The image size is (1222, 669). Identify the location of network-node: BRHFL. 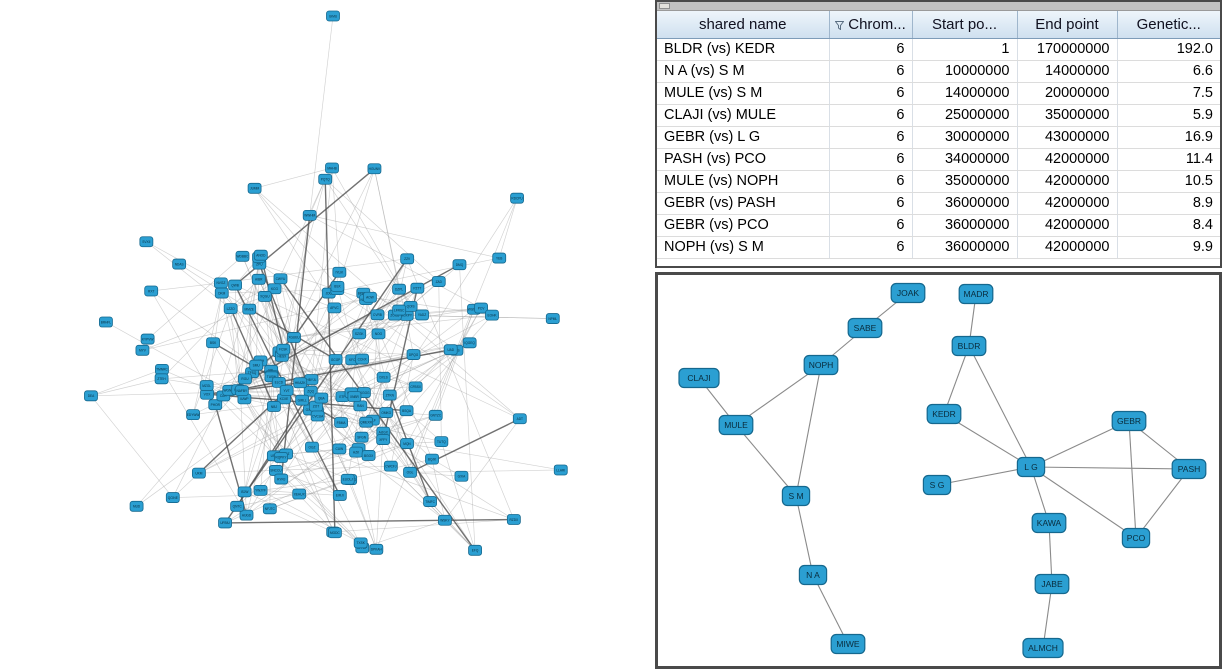
(106, 322).